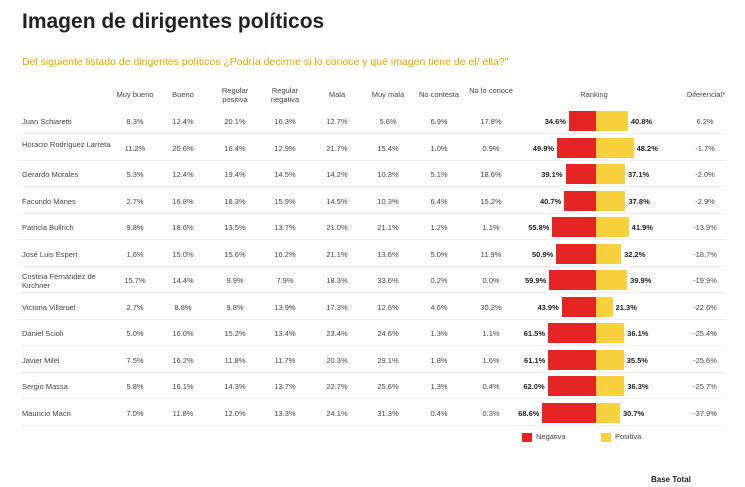 This screenshot has width=745, height=487. What do you see at coordinates (491, 90) in the screenshot?
I see `header-no-lo-conoce: No lo conoce` at bounding box center [491, 90].